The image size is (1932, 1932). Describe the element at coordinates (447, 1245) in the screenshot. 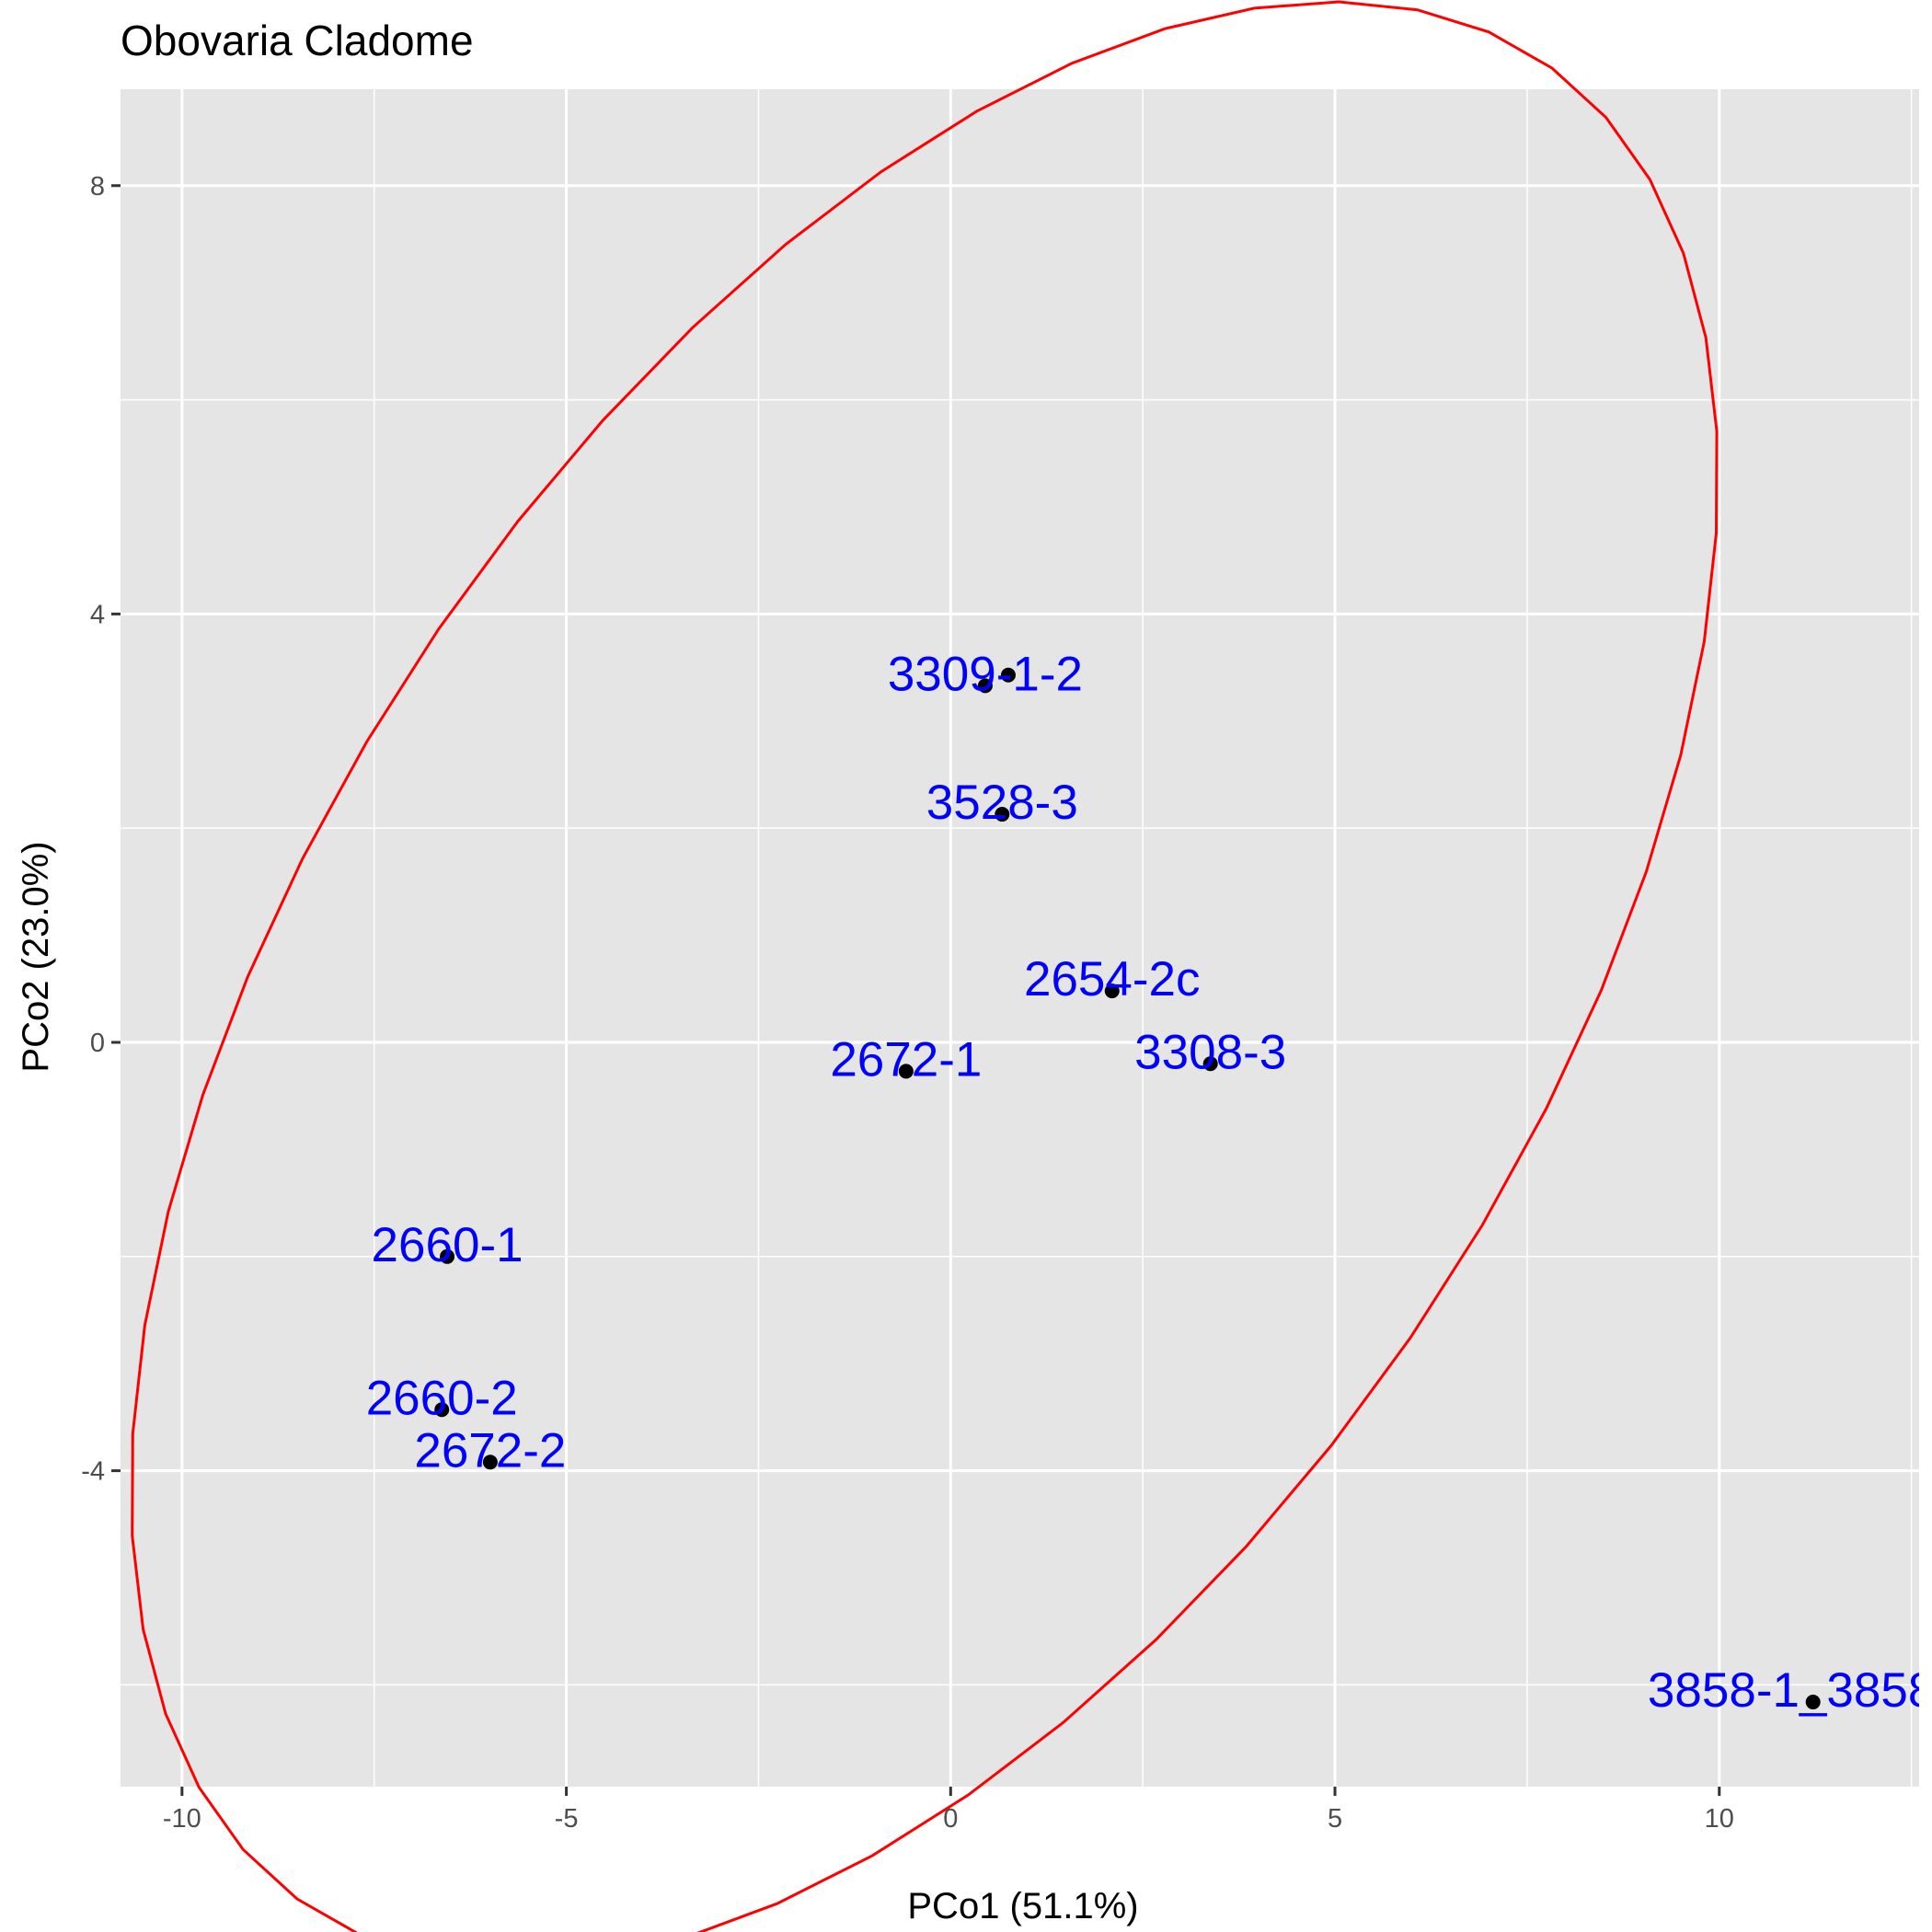

I see `point-label: 2660-1` at that location.